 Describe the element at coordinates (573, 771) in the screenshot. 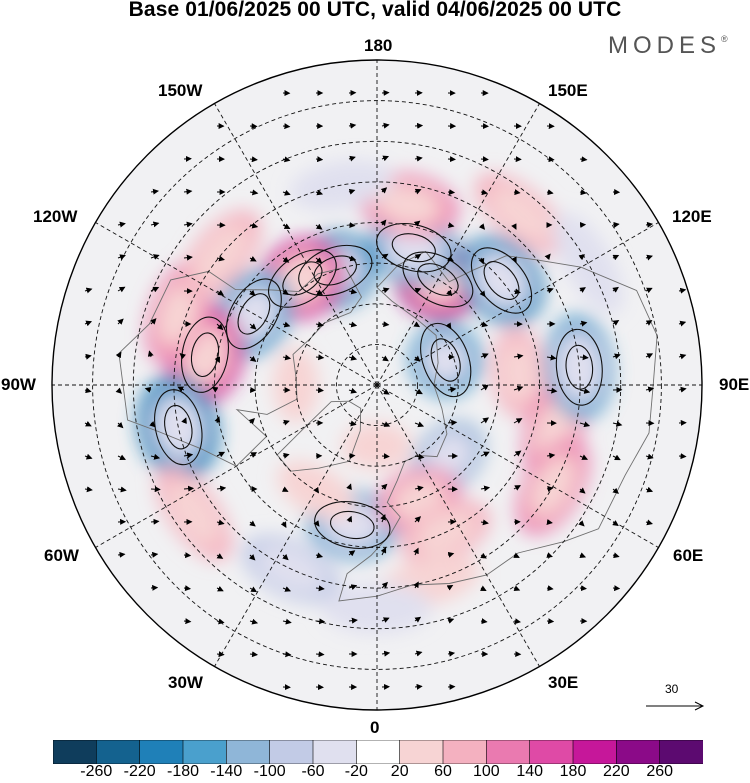

I see `colorbar-tick-label: 180` at that location.